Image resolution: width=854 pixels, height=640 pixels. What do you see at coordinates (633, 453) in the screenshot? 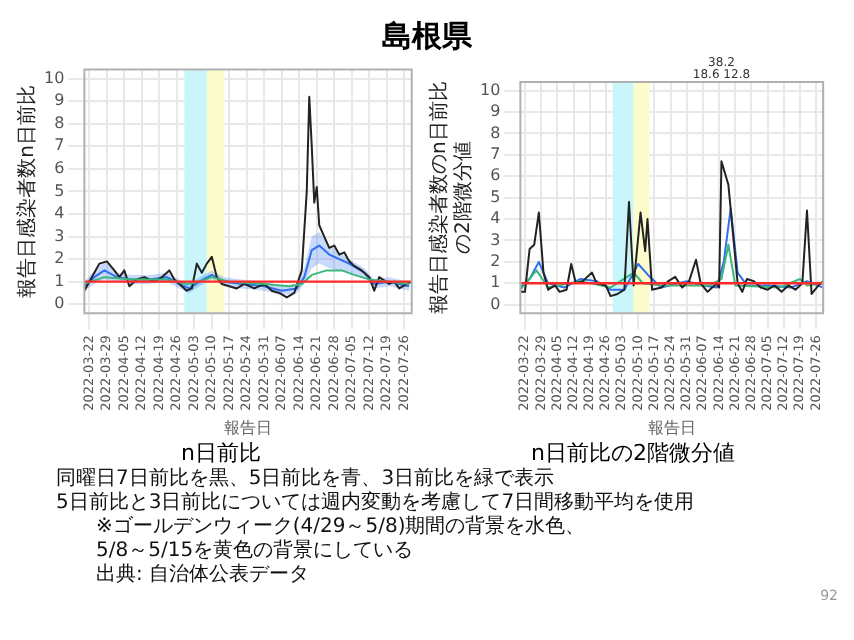
I see `text: n日前比の2階微分値` at bounding box center [633, 453].